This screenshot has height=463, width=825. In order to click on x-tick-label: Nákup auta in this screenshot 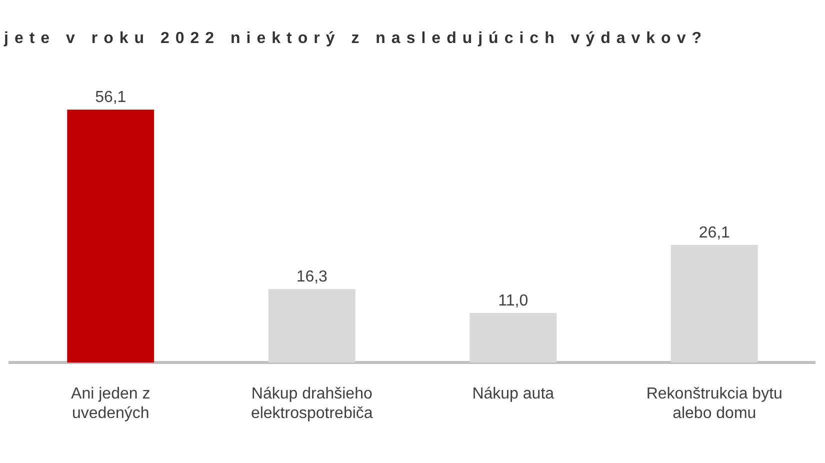, I will do `click(513, 394)`.